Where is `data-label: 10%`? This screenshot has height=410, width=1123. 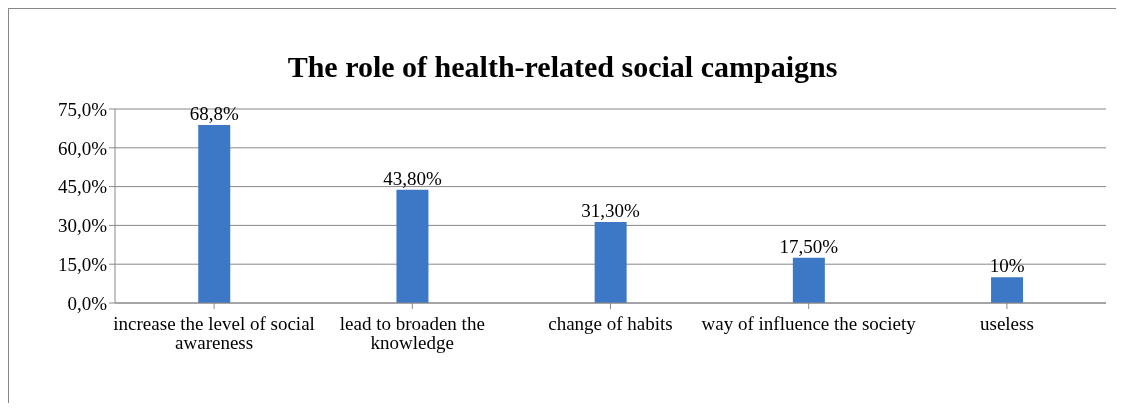 data-label: 10% is located at coordinates (1007, 266).